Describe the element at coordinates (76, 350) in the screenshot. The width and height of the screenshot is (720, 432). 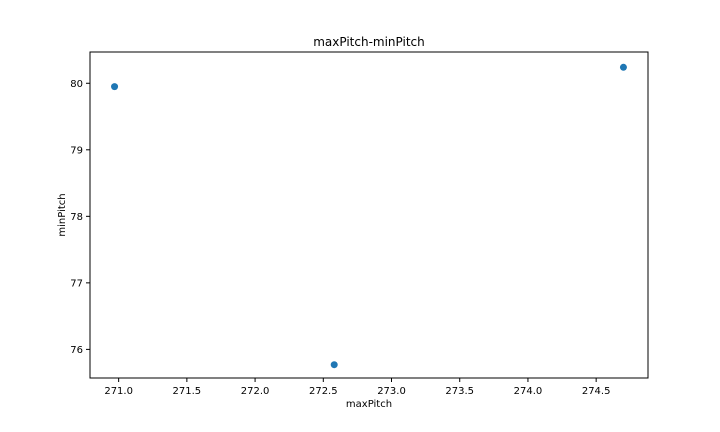
I see `y-tick-label: 76` at that location.